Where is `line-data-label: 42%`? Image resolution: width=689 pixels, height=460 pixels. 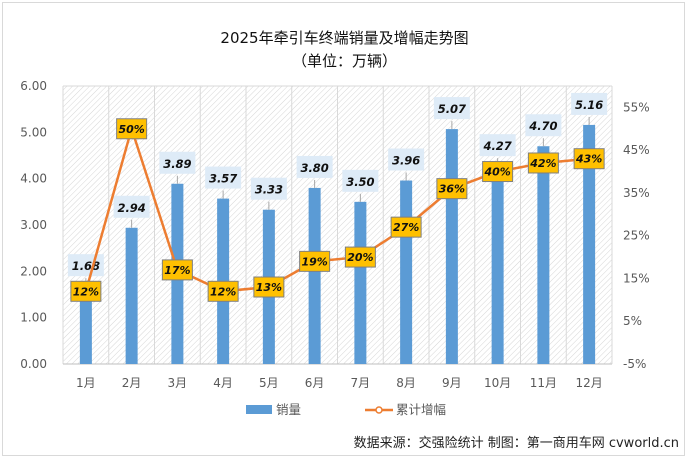
line-data-label: 42% is located at coordinates (542, 163).